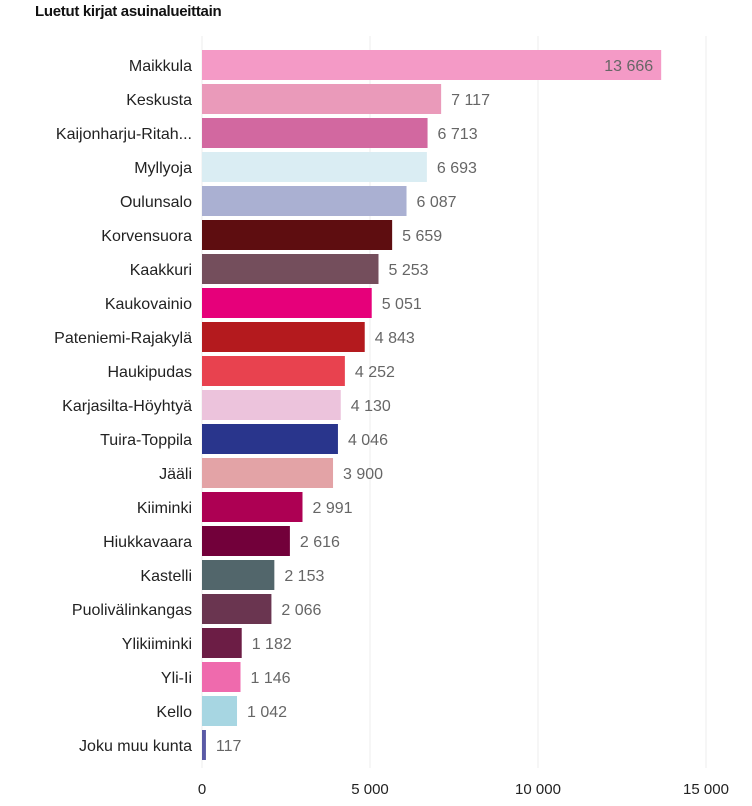 This screenshot has width=752, height=806. What do you see at coordinates (706, 789) in the screenshot?
I see `x-tick-label: 15 000` at bounding box center [706, 789].